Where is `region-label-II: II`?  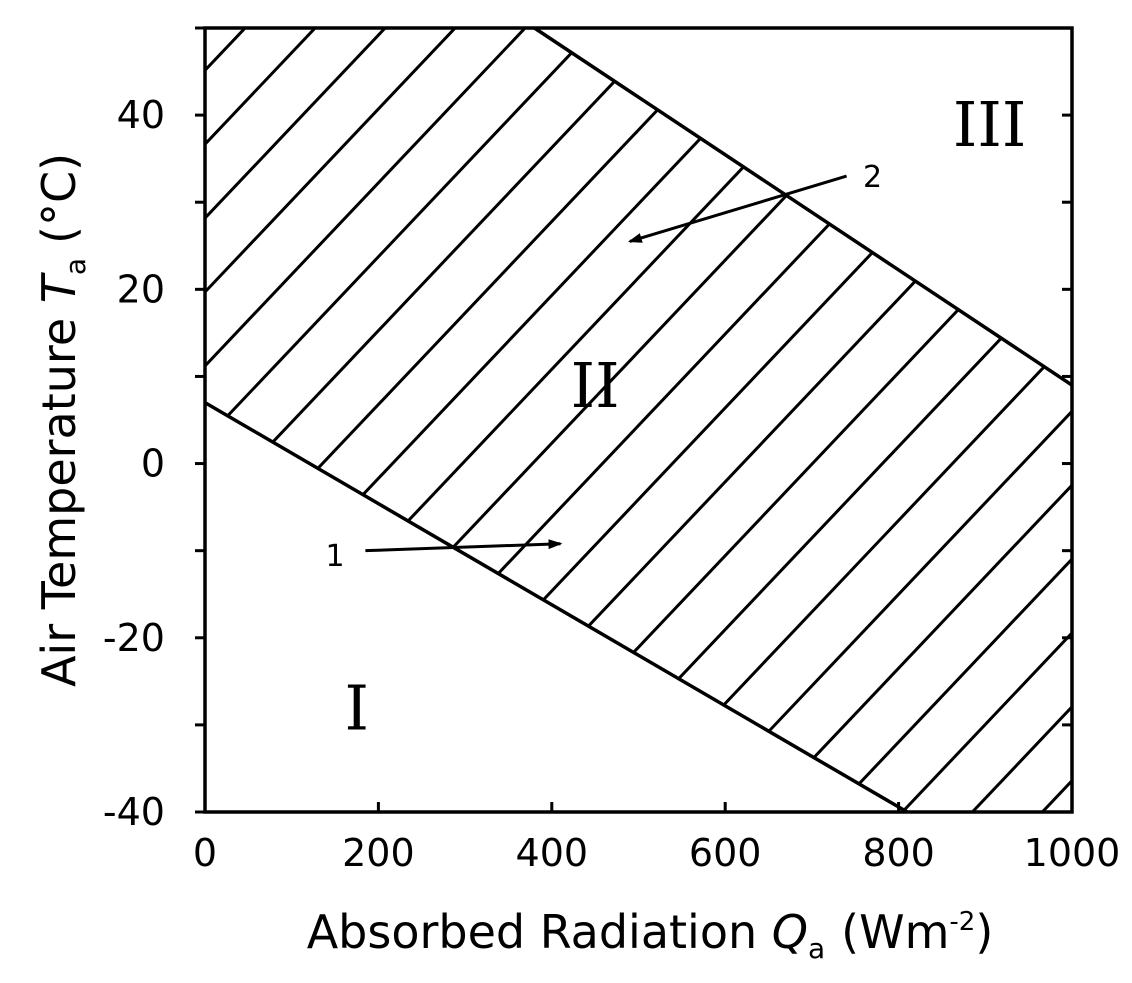 region-label-II: II is located at coordinates (595, 385).